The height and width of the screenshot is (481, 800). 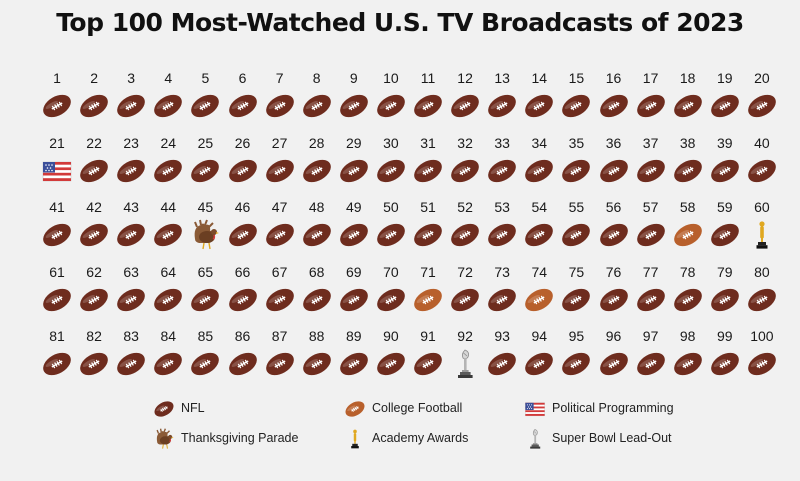 I want to click on rank-label: 6, so click(x=242, y=78).